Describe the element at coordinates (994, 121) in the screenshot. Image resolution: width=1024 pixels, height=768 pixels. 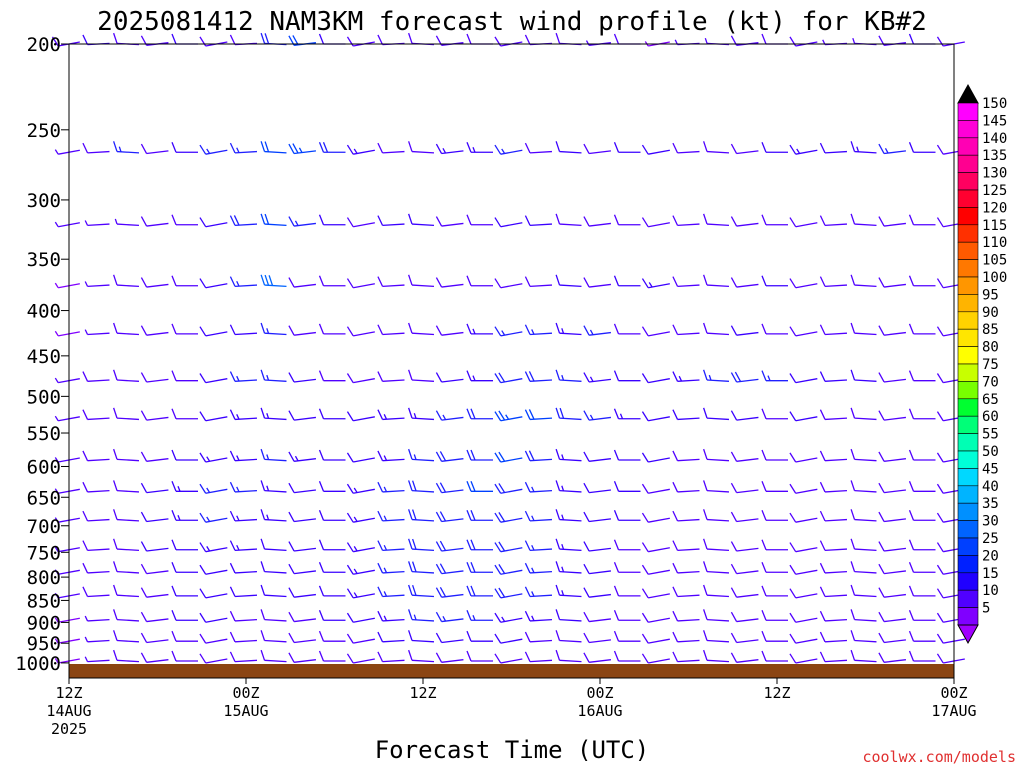
I see `colorbar-label: 145` at that location.